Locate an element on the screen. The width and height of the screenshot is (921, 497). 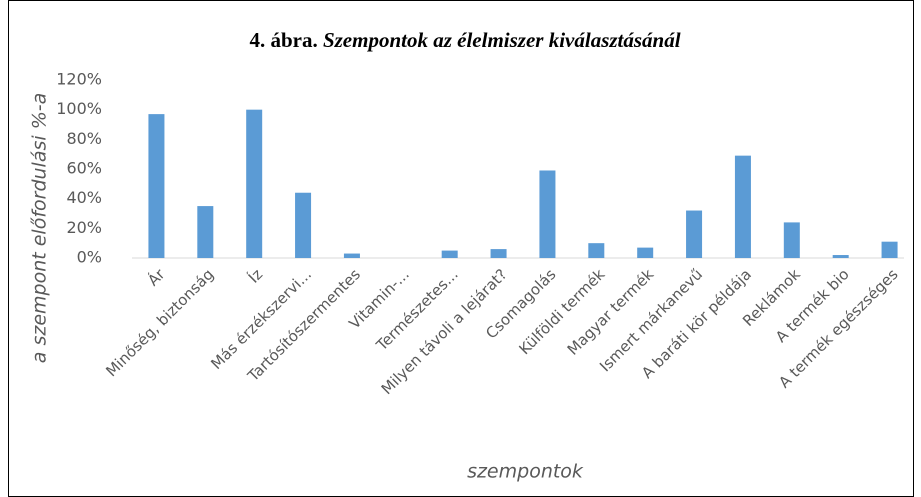
y-tick-label: 100% is located at coordinates (79, 108).